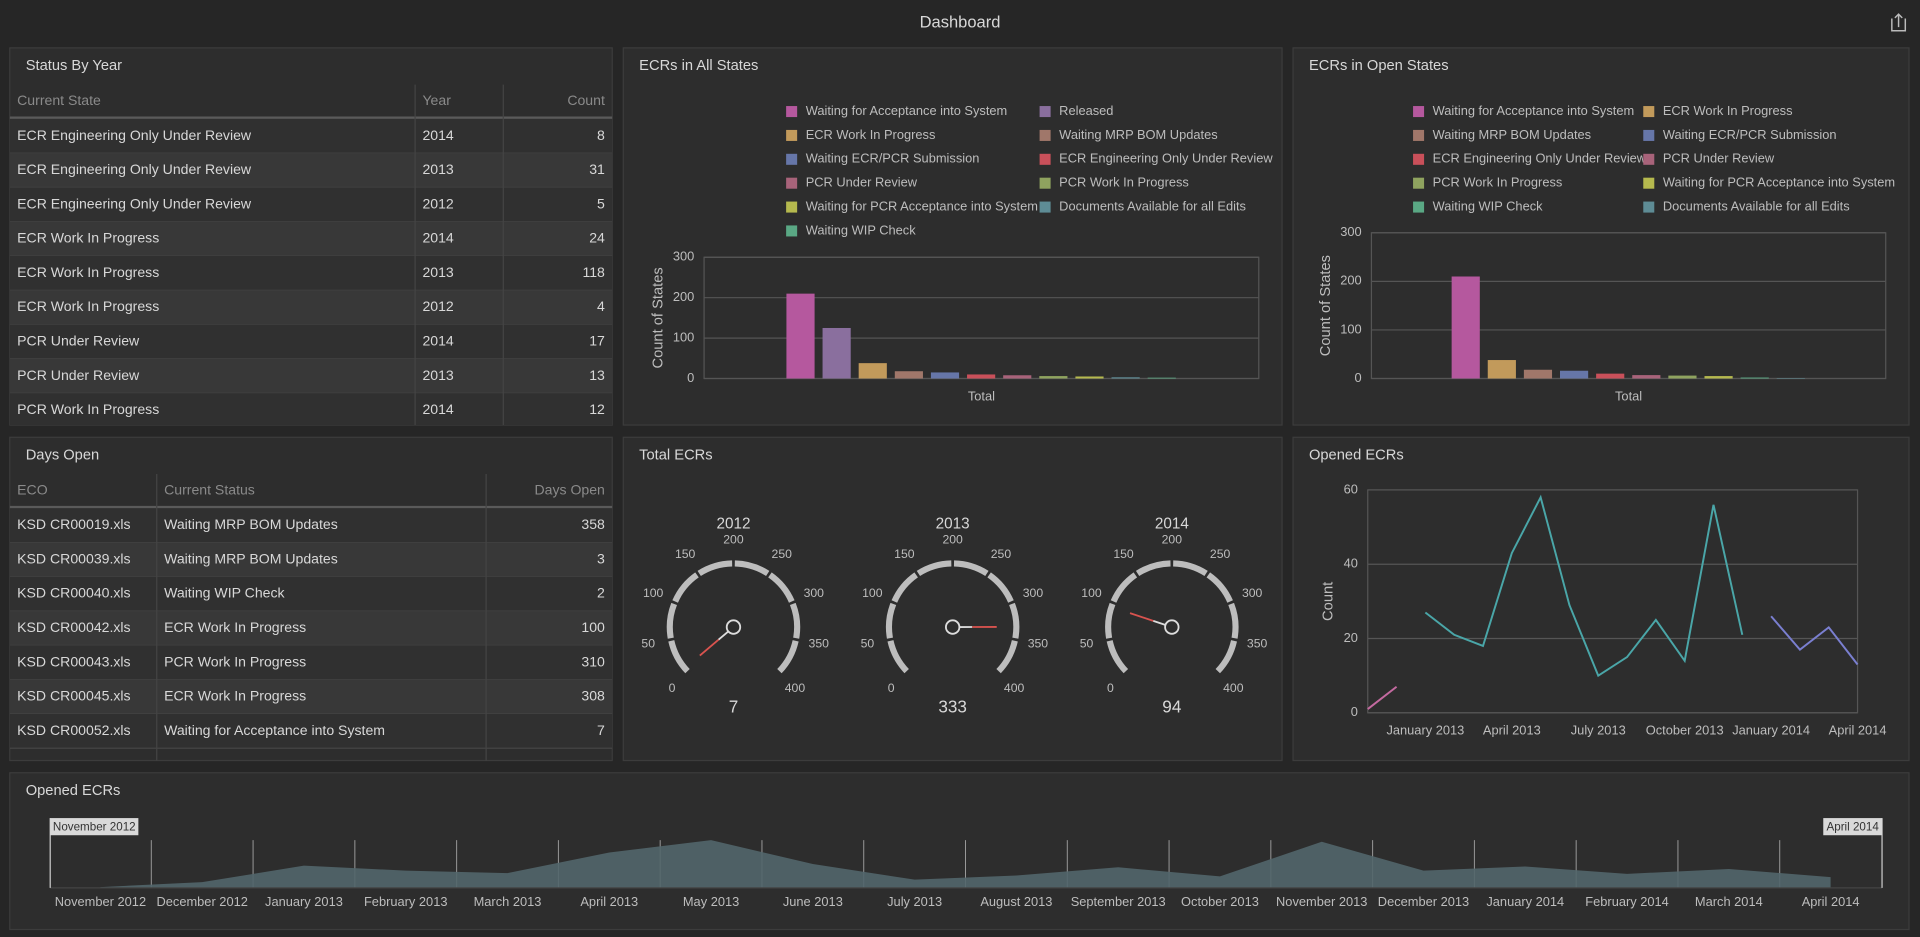 The width and height of the screenshot is (1920, 937). Describe the element at coordinates (1123, 554) in the screenshot. I see `gauge-tick-label: 150` at that location.